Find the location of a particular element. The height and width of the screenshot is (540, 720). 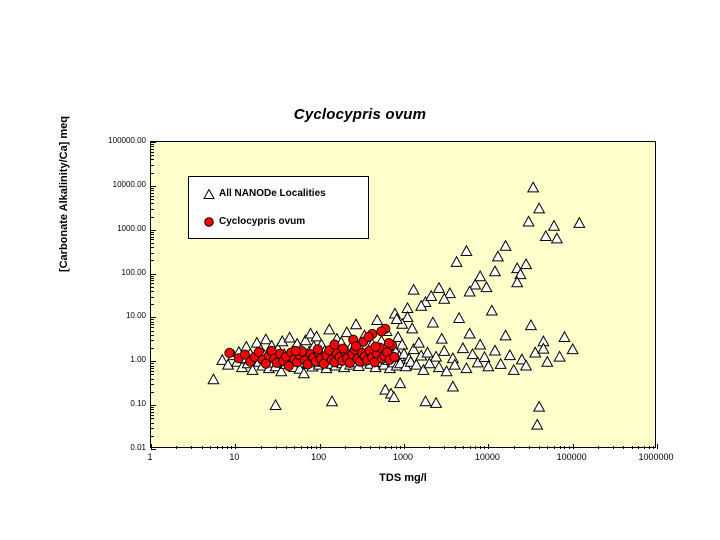

x-tick-label: 1000 is located at coordinates (403, 457).